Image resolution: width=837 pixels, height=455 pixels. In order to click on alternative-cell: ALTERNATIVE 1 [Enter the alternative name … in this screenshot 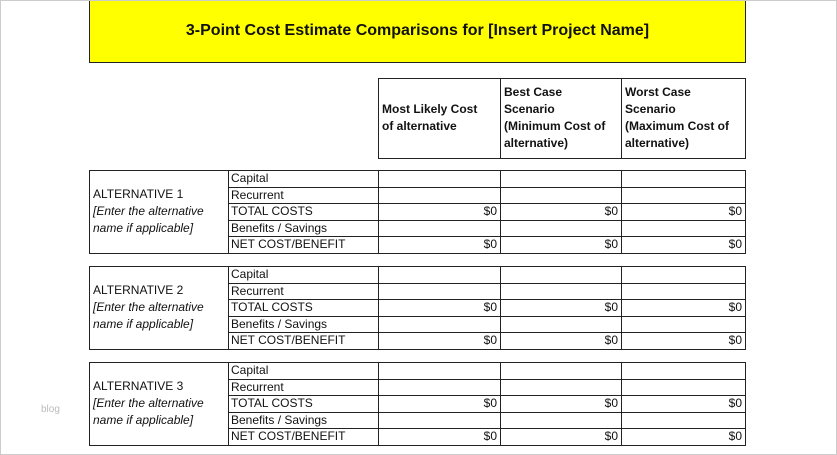, I will do `click(159, 212)`.